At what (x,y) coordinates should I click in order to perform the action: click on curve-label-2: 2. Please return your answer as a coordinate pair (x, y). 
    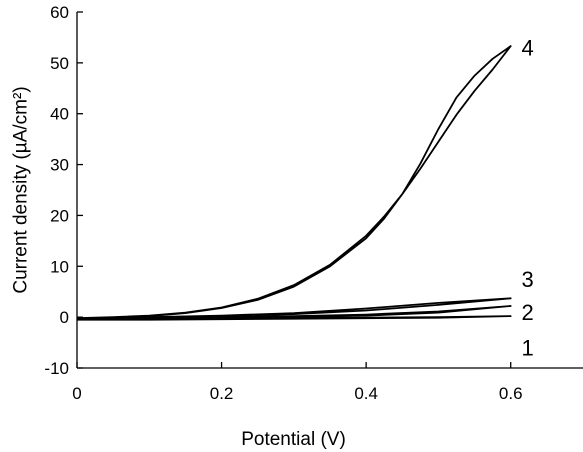
    Looking at the image, I should click on (528, 312).